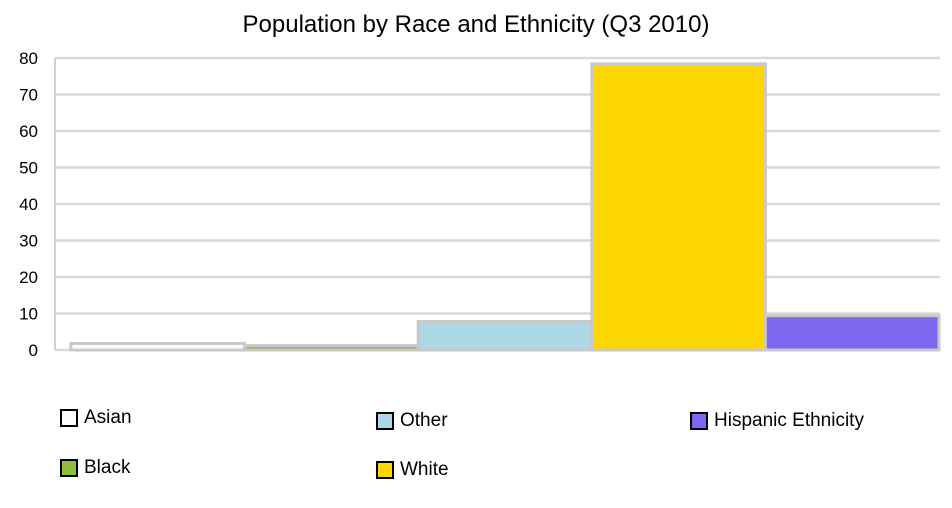 This screenshot has width=952, height=508. I want to click on y-tick-label: 80, so click(28, 58).